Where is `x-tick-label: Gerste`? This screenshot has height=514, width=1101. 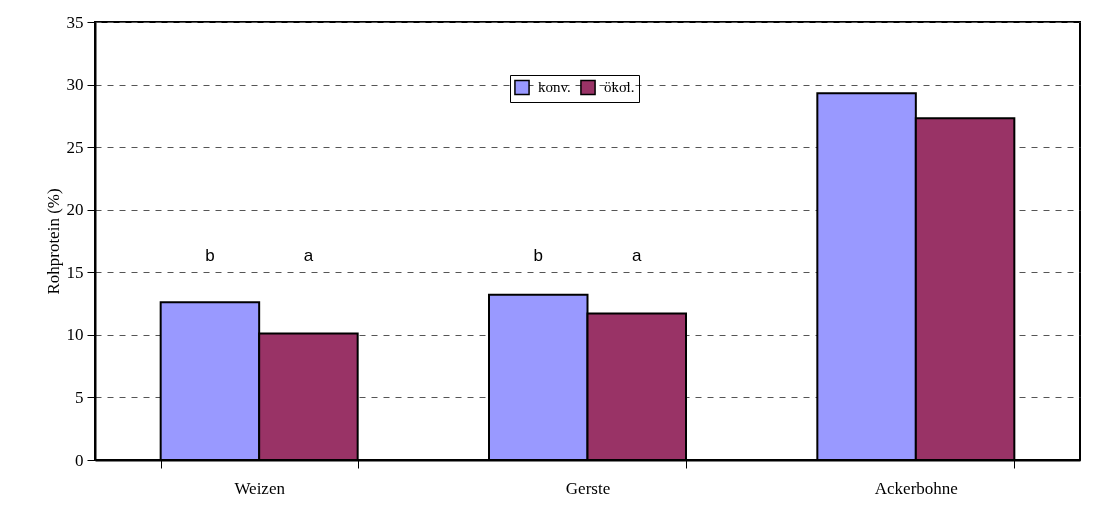 x-tick-label: Gerste is located at coordinates (588, 488).